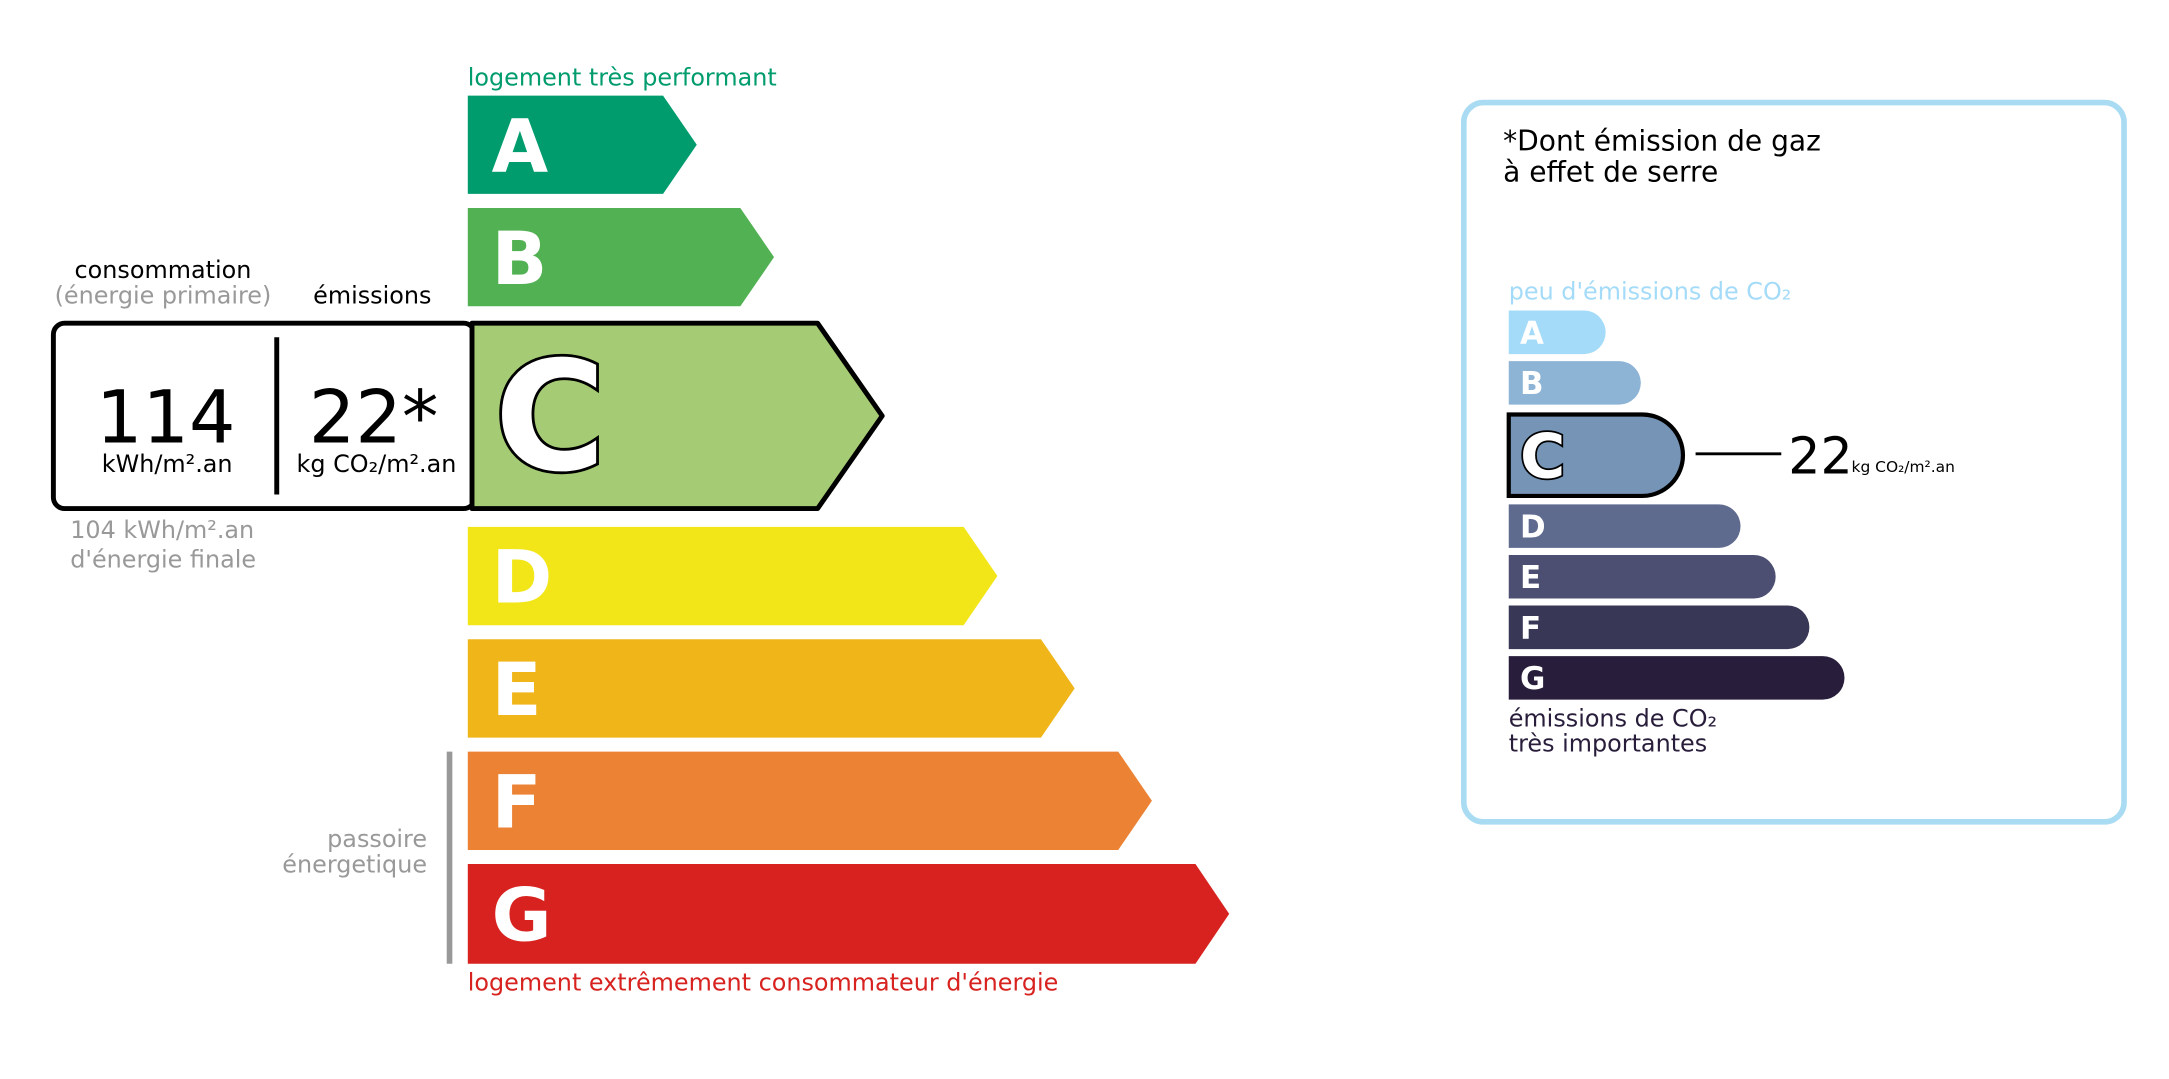 The height and width of the screenshot is (1079, 2169). What do you see at coordinates (1530, 629) in the screenshot?
I see `ges-letter: F` at bounding box center [1530, 629].